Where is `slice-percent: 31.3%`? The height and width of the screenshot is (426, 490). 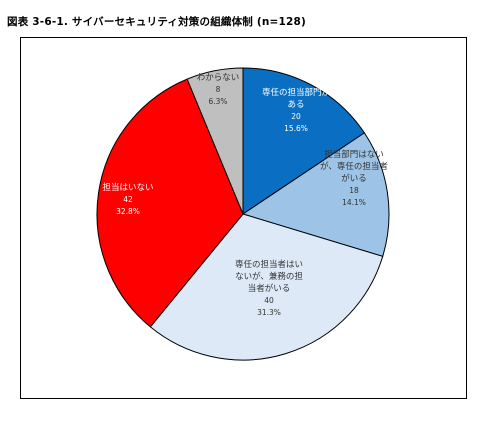 slice-percent: 31.3% is located at coordinates (269, 312).